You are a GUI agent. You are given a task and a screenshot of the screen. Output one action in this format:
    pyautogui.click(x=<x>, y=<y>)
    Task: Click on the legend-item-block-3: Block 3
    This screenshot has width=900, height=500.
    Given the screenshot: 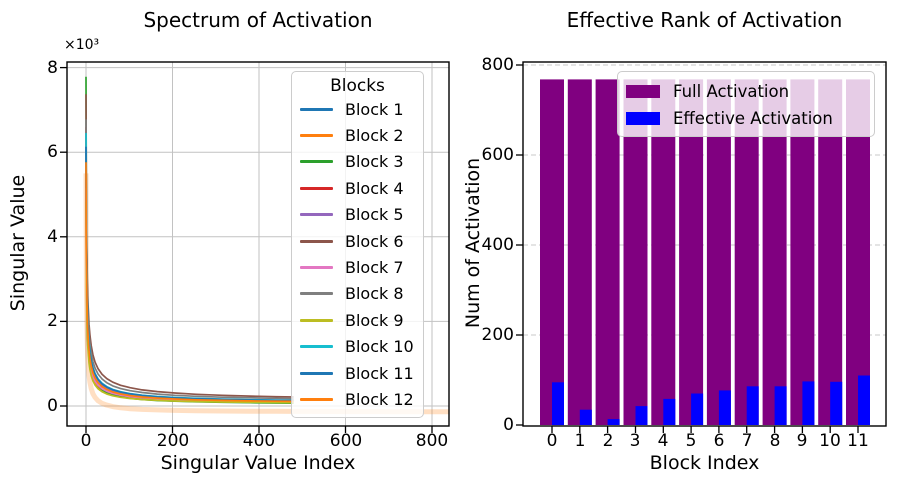 What is the action you would take?
    pyautogui.click(x=357, y=162)
    